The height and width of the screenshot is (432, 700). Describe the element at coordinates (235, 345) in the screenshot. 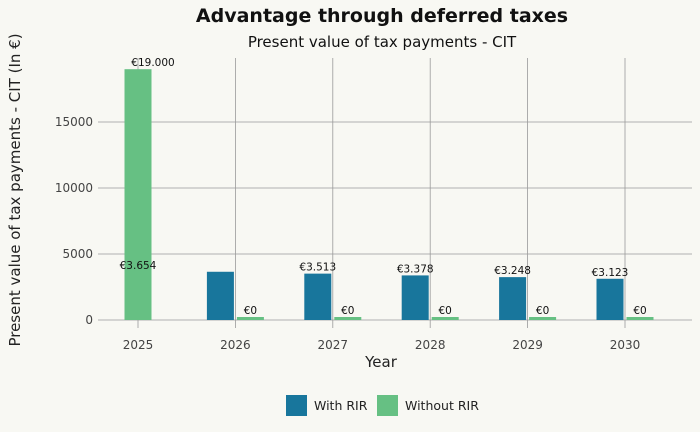

I see `x-tick-label: 2026` at that location.